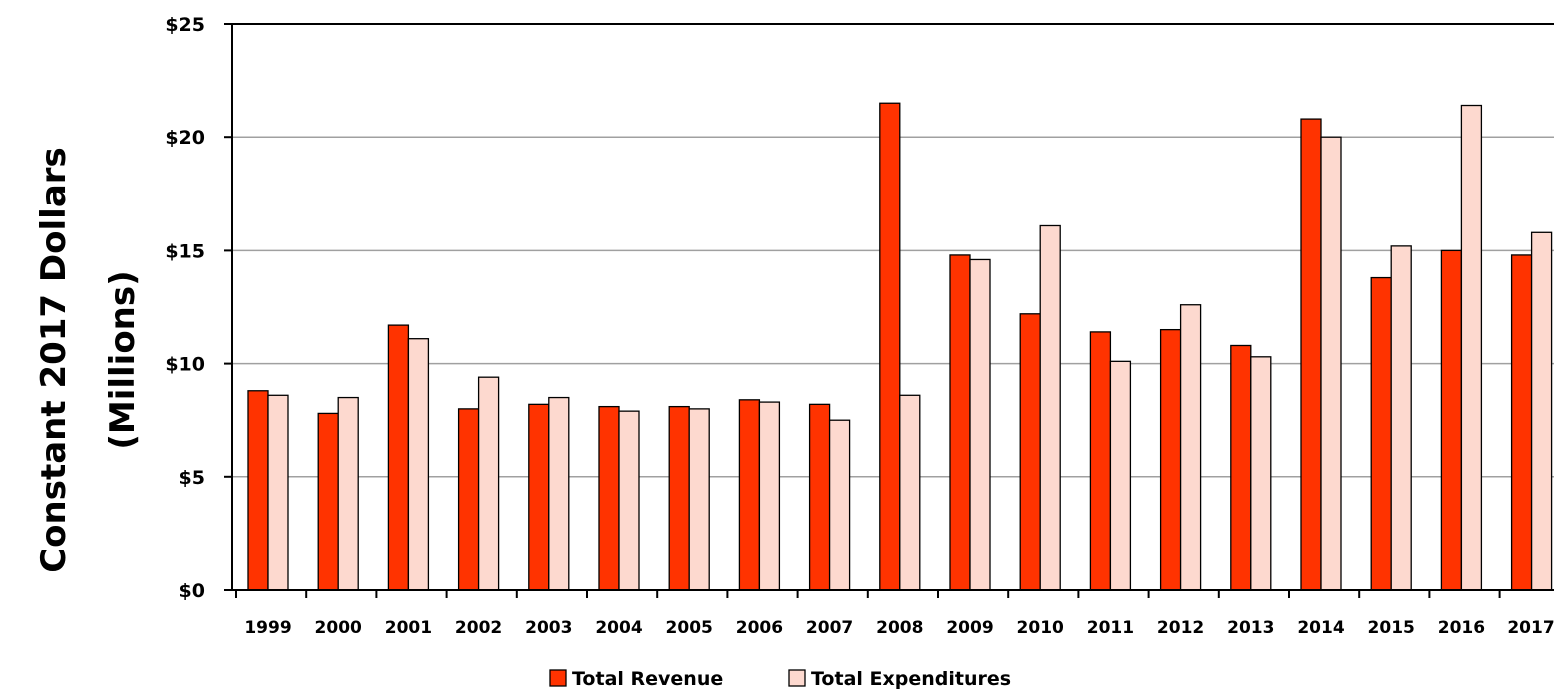 The width and height of the screenshot is (1554, 691). I want to click on bar-expenditures-2004, so click(629, 500).